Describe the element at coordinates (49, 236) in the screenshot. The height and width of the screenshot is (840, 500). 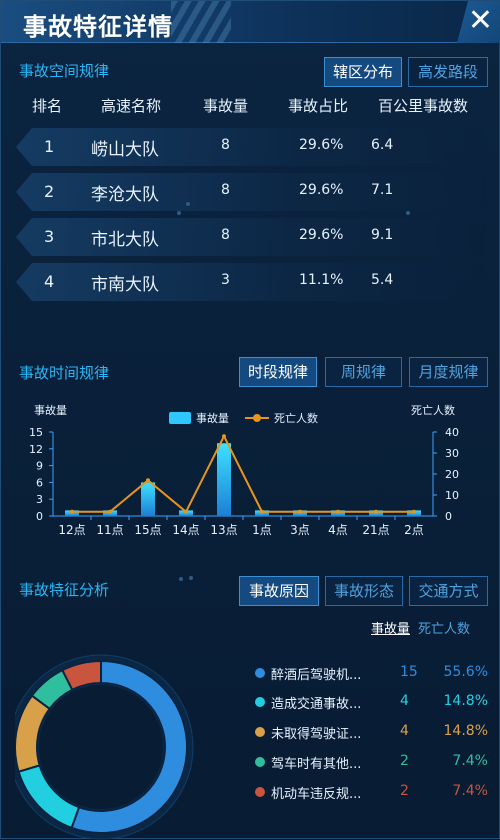
I see `row-rank: 3` at that location.